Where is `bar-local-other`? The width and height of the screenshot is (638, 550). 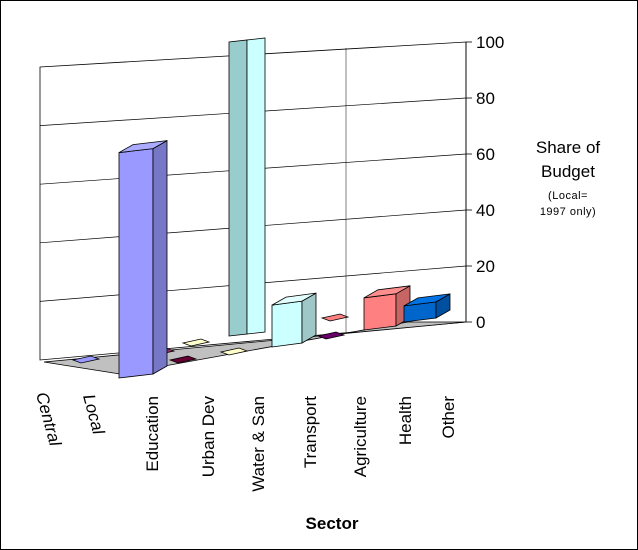
bar-local-other is located at coordinates (427, 308).